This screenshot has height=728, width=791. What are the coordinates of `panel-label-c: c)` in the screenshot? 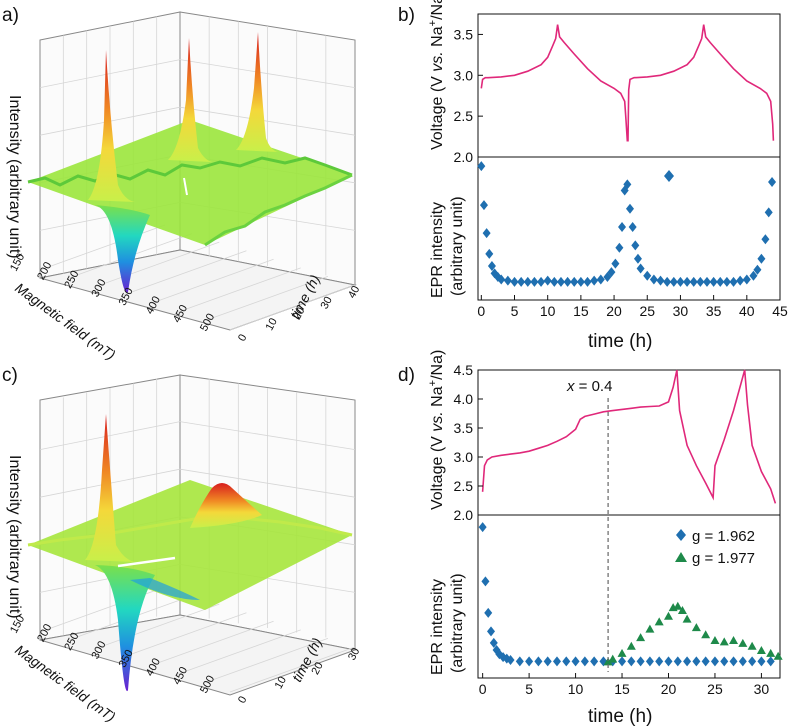 It's located at (10, 375).